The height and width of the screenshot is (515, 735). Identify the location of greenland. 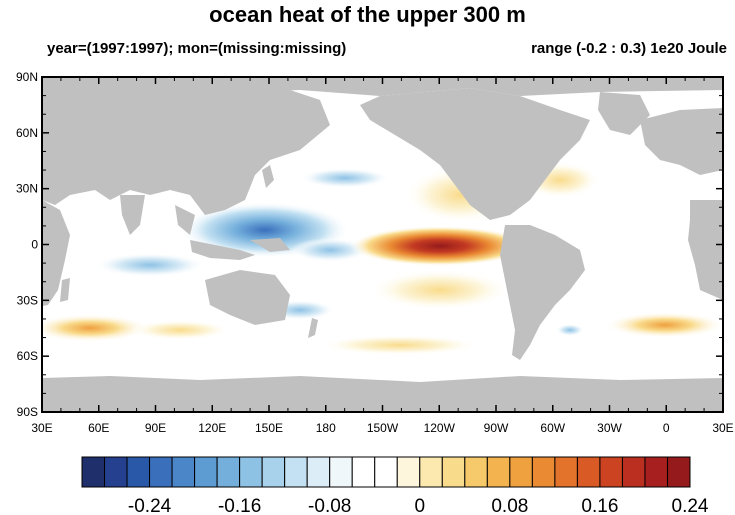
(624, 113).